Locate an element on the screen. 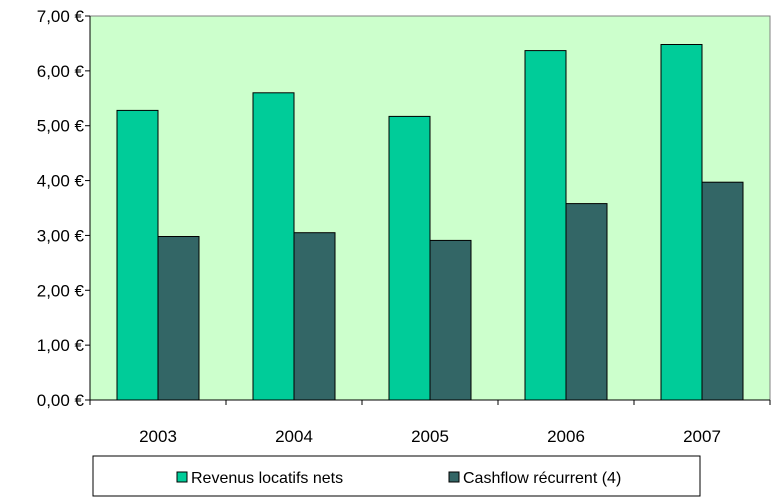 The height and width of the screenshot is (497, 773). bar-cashflow-2007 is located at coordinates (722, 291).